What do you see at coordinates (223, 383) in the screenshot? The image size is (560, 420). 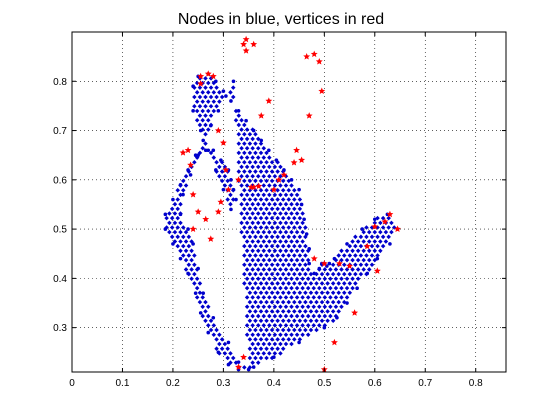 I see `x-tick-label: 0.3` at bounding box center [223, 383].